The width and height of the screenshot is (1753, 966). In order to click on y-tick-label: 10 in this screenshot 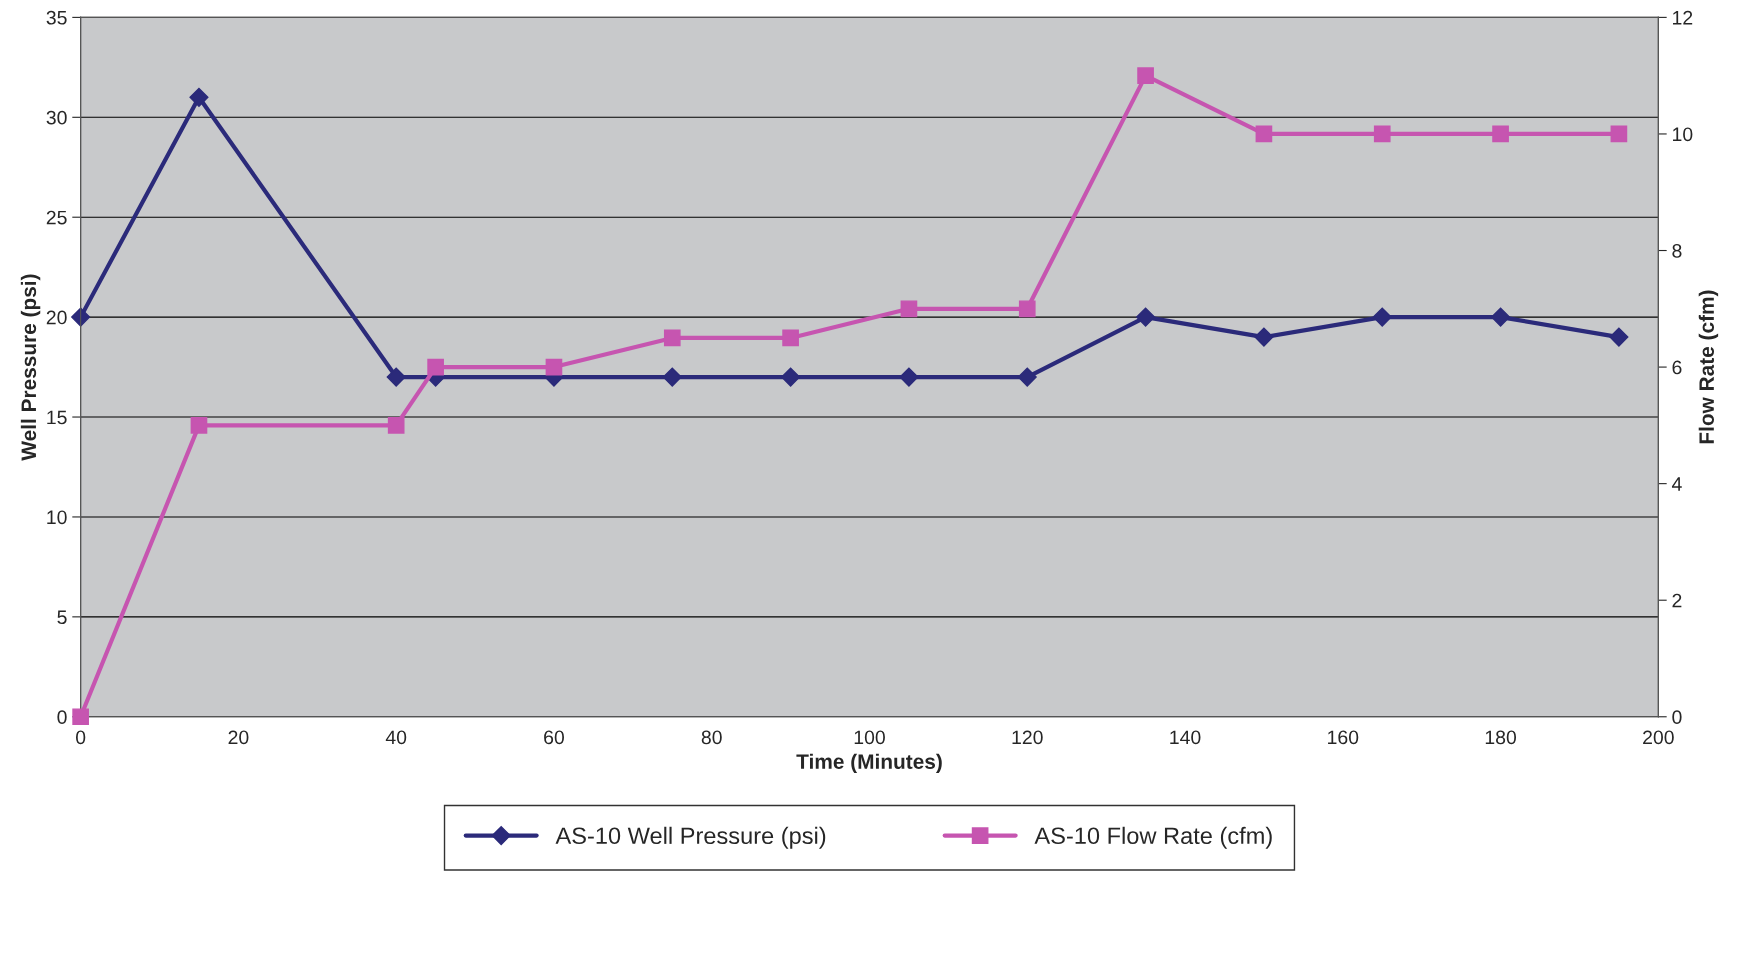, I will do `click(57, 517)`.